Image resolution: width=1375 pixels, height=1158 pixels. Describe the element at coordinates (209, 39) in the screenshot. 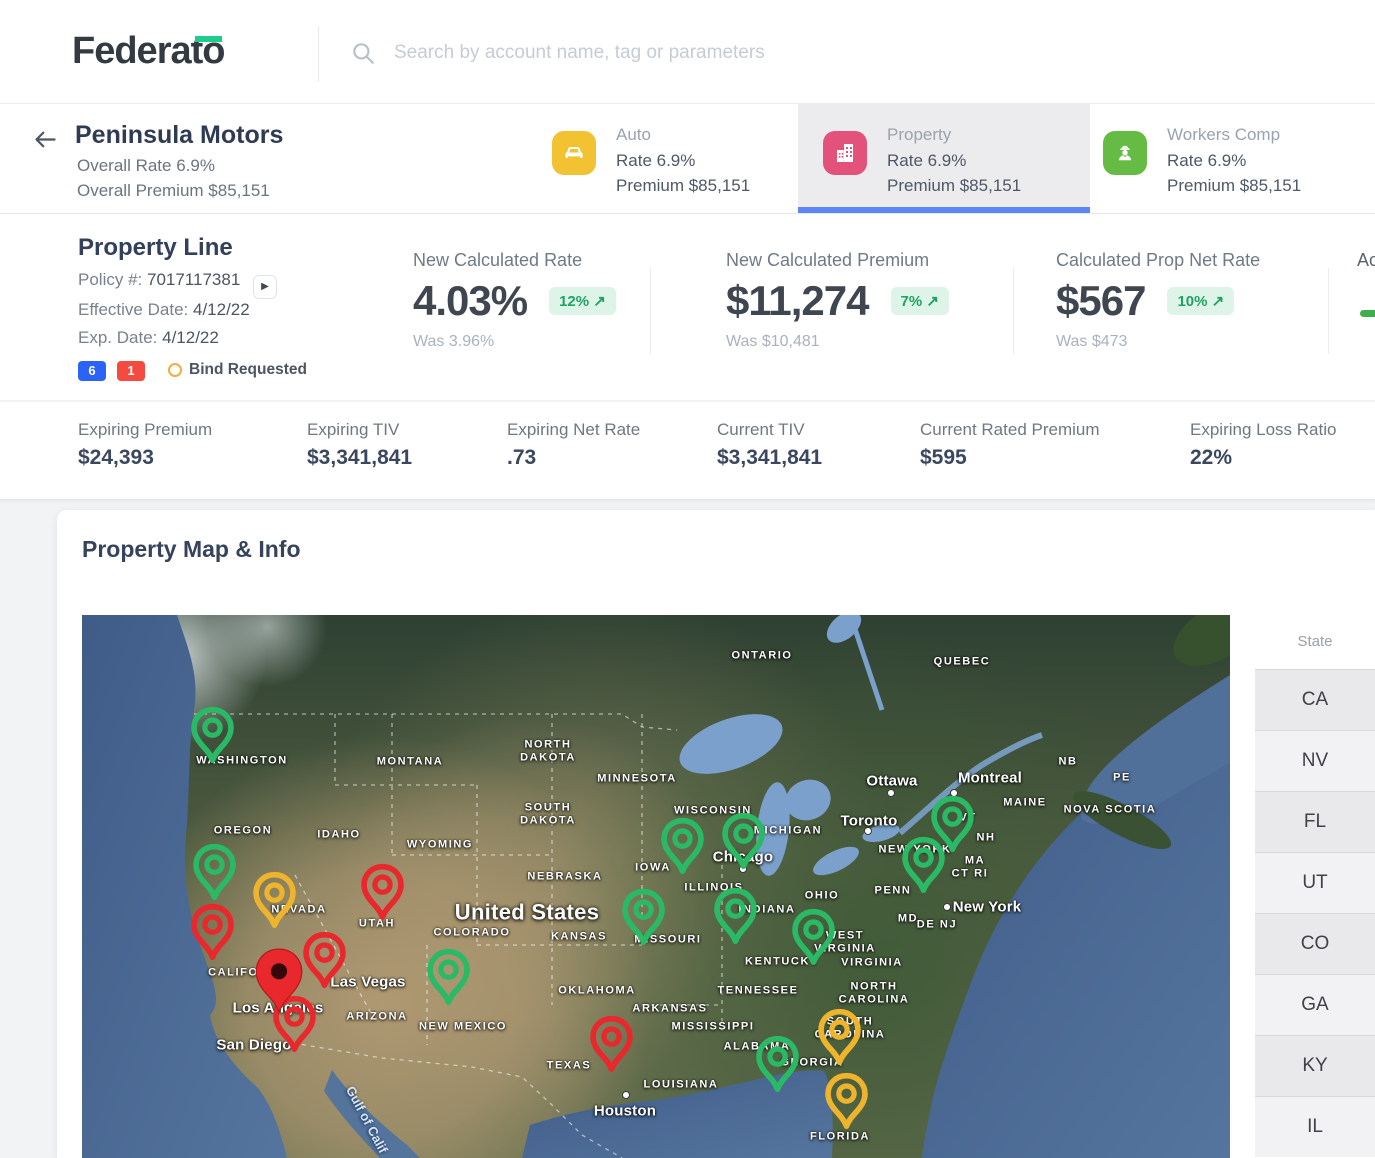

I see `logo-accent-bar` at that location.